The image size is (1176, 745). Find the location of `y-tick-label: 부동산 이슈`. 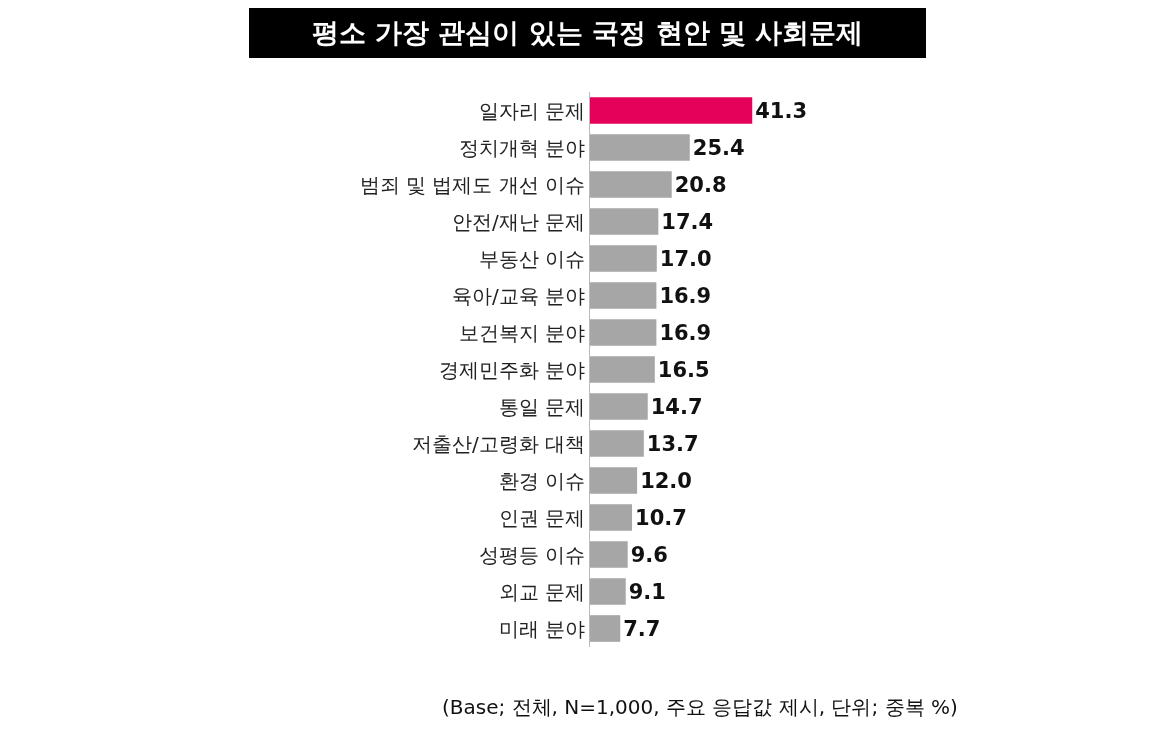

y-tick-label: 부동산 이슈 is located at coordinates (531, 258).